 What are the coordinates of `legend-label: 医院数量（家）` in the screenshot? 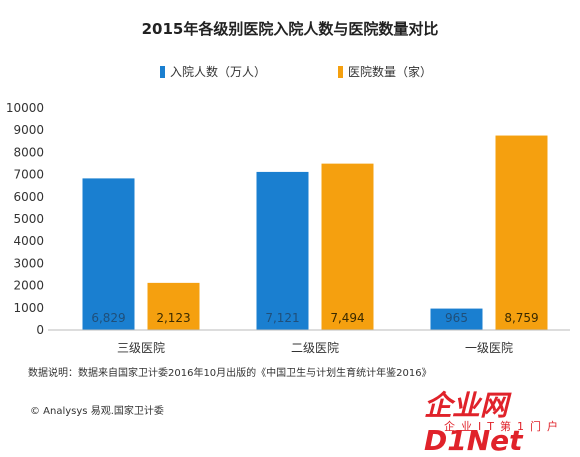 It's located at (390, 71).